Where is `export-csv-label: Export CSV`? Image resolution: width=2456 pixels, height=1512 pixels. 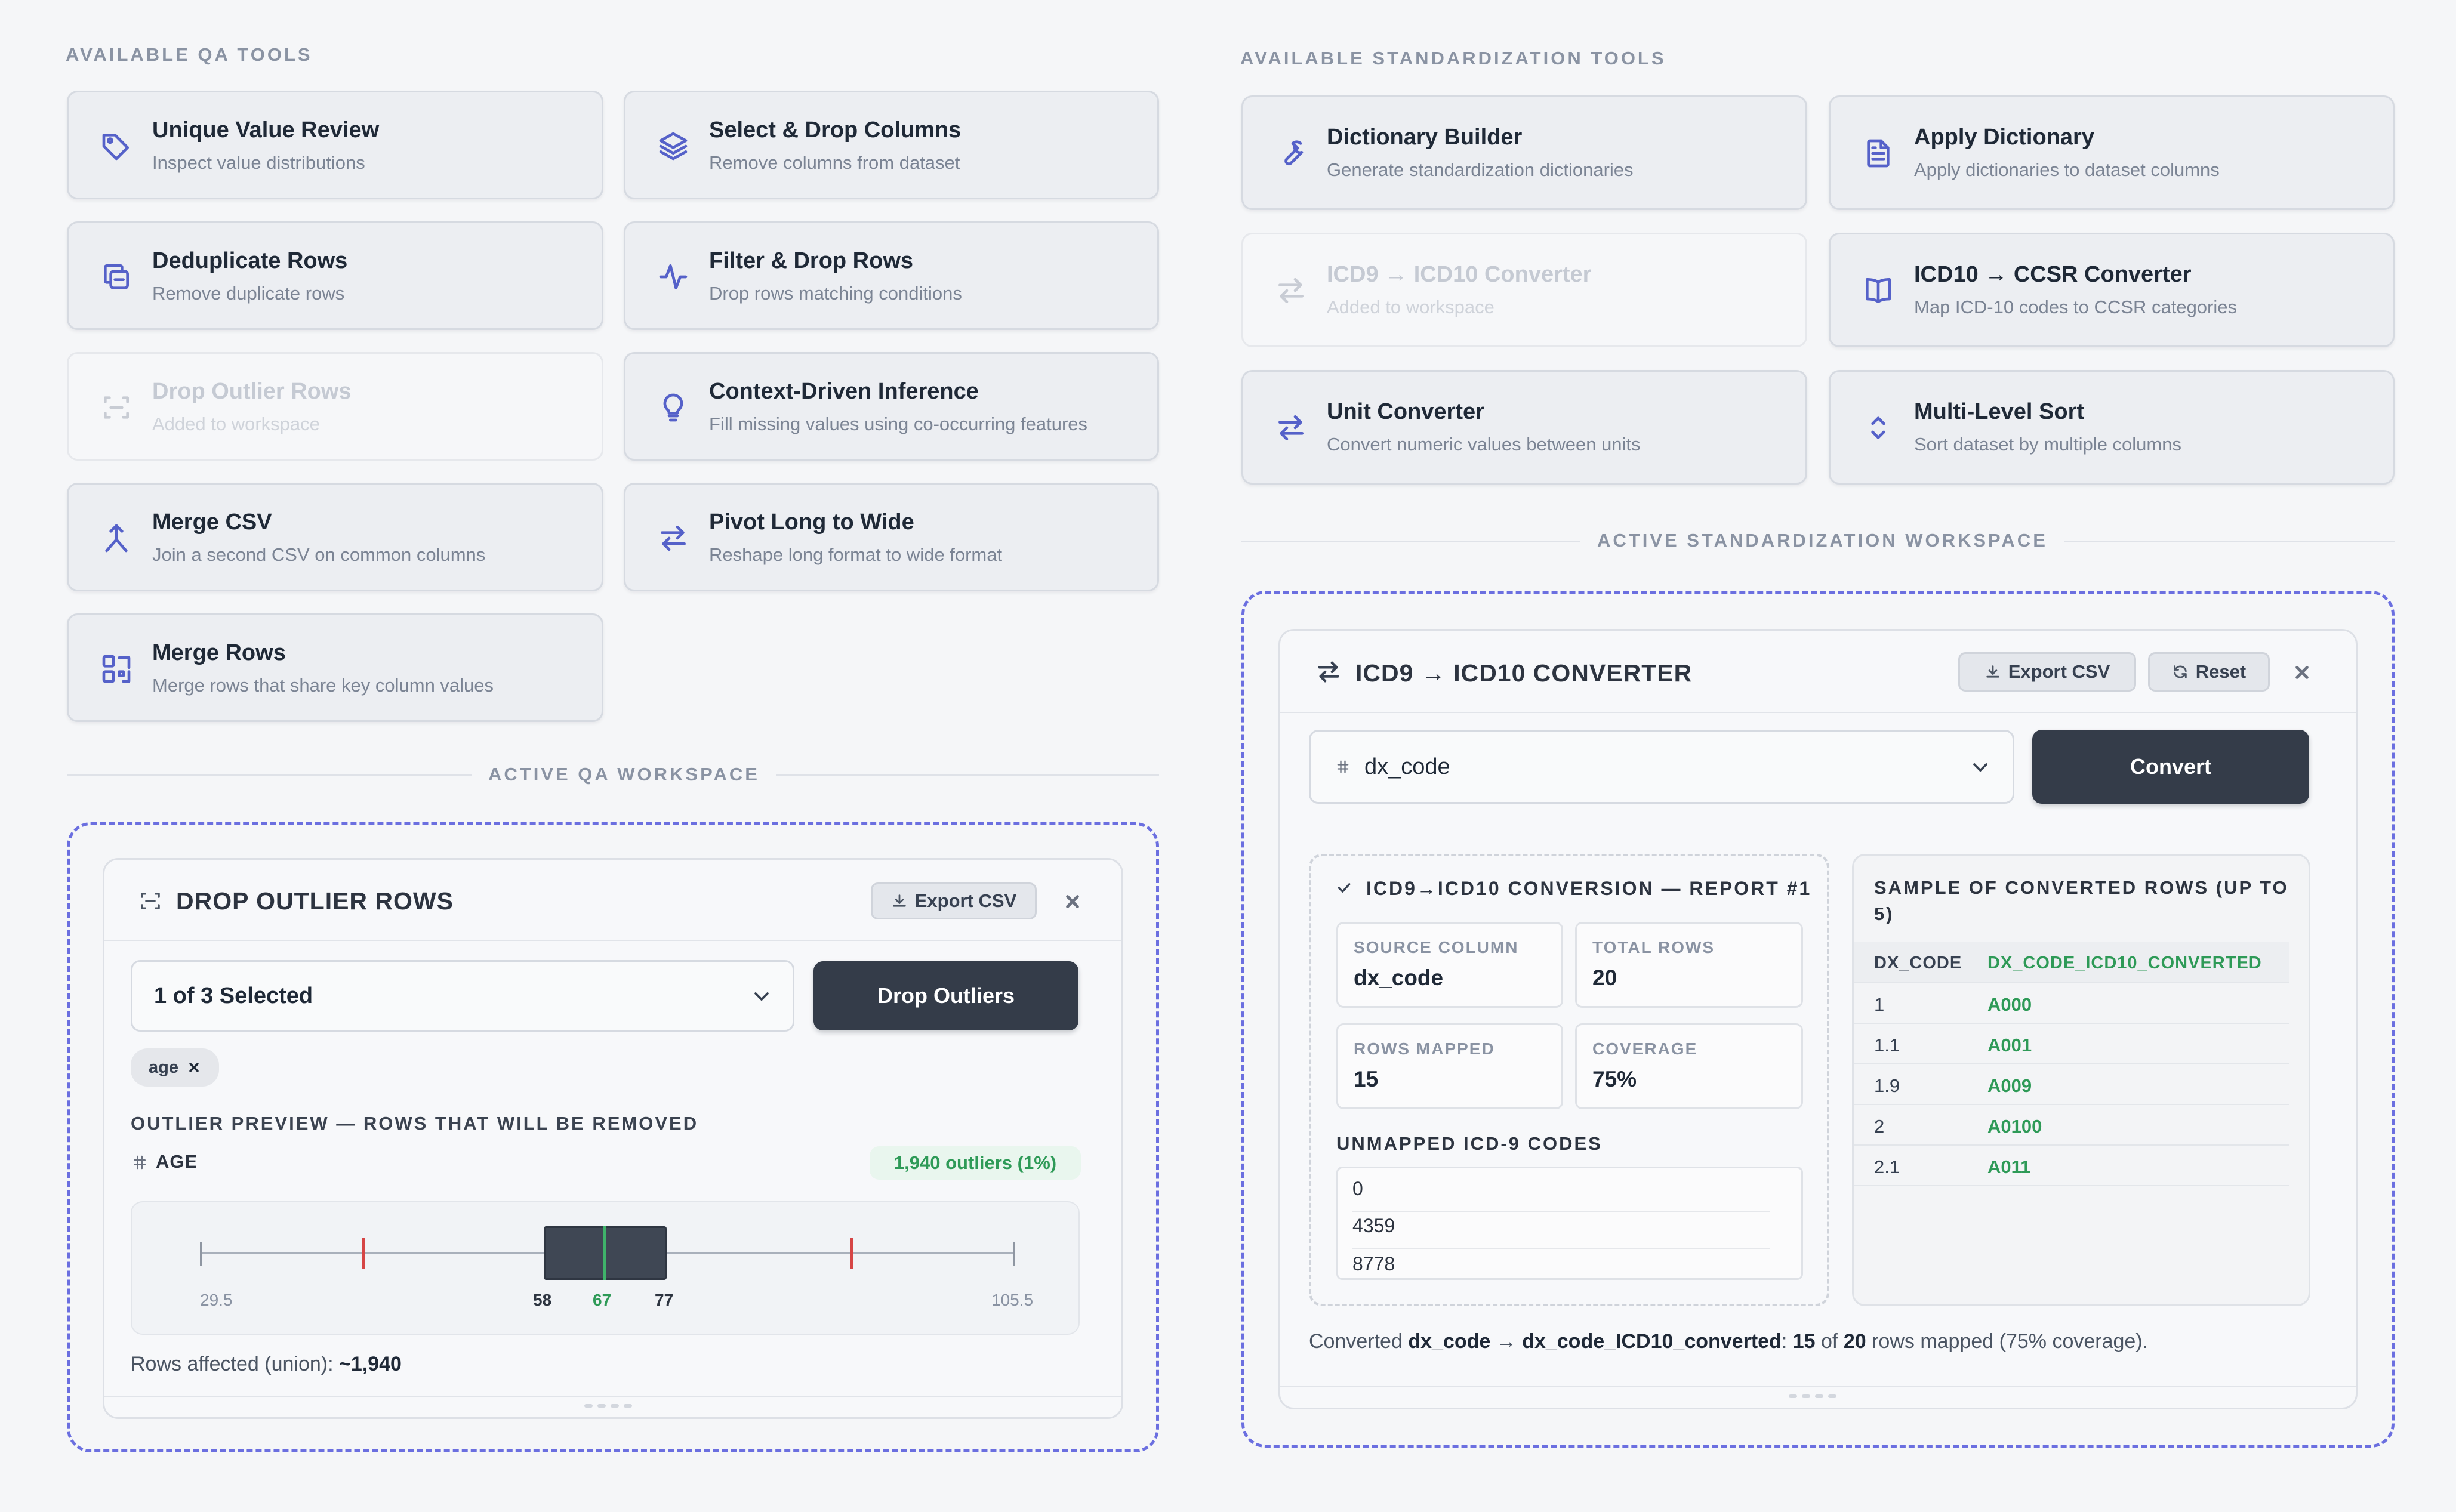 export-csv-label: Export CSV is located at coordinates (2059, 671).